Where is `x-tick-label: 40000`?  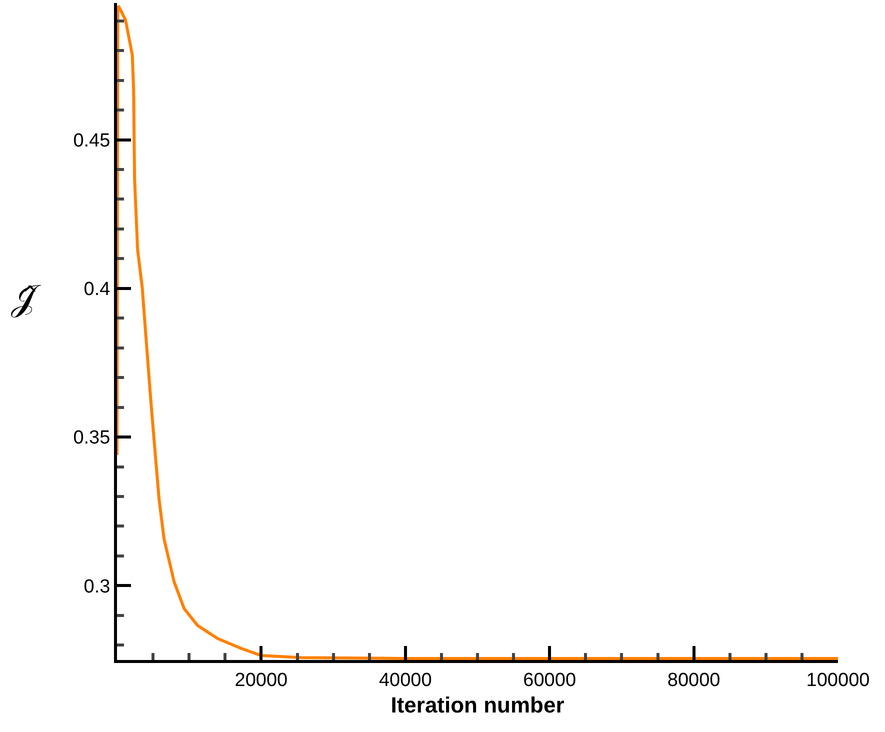
x-tick-label: 40000 is located at coordinates (405, 680).